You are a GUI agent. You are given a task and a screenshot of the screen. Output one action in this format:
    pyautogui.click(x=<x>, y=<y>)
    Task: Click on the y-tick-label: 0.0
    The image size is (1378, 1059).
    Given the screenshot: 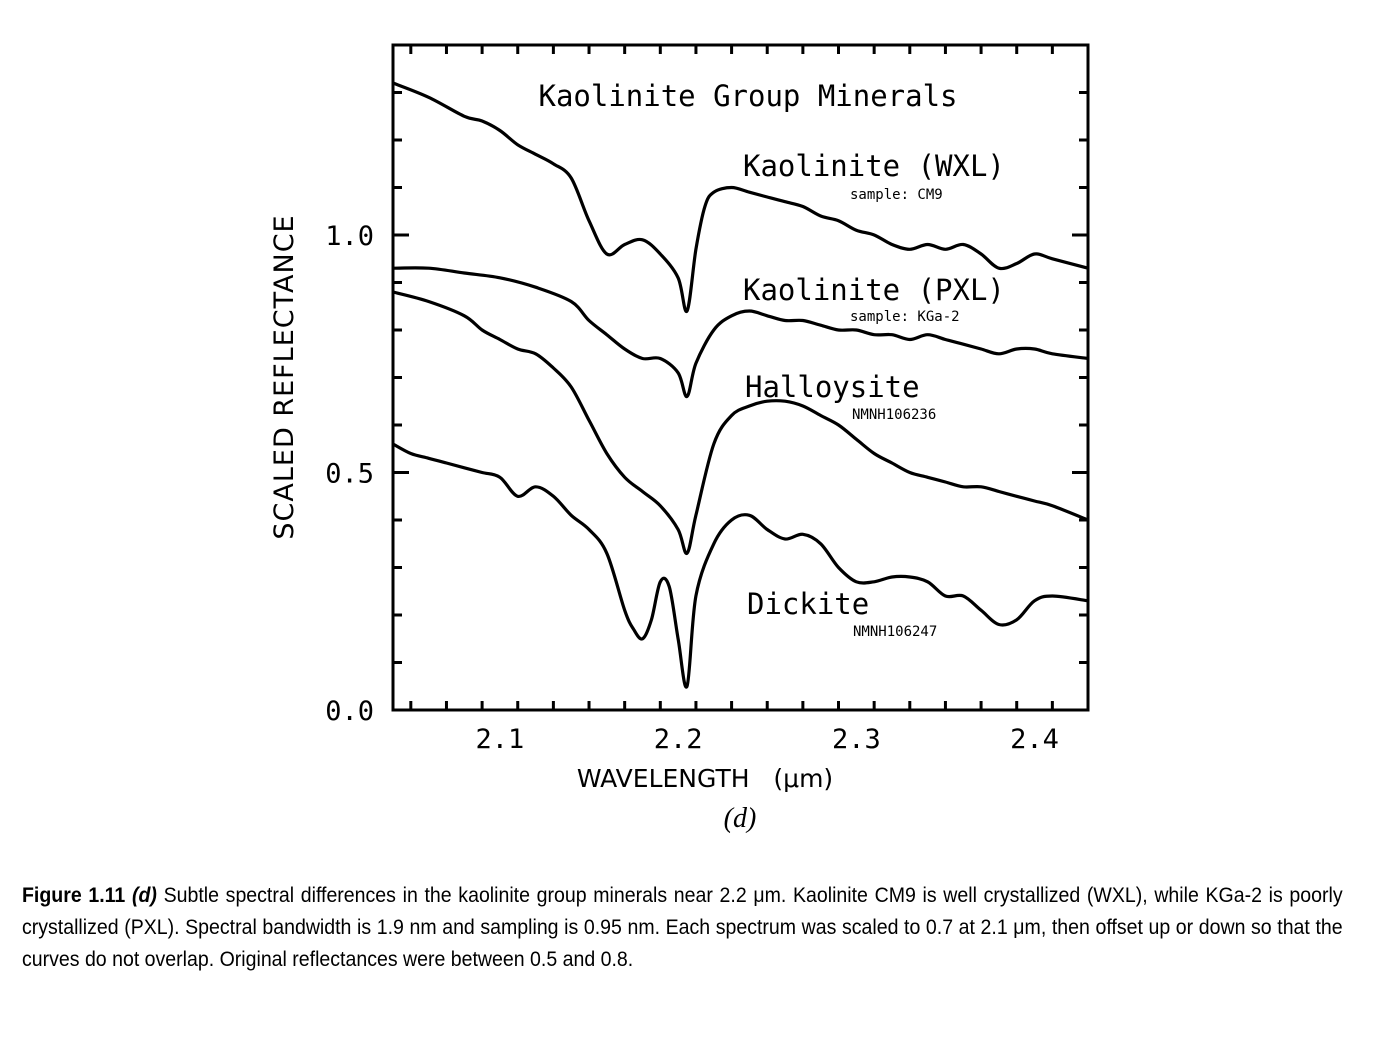 What is the action you would take?
    pyautogui.click(x=349, y=711)
    